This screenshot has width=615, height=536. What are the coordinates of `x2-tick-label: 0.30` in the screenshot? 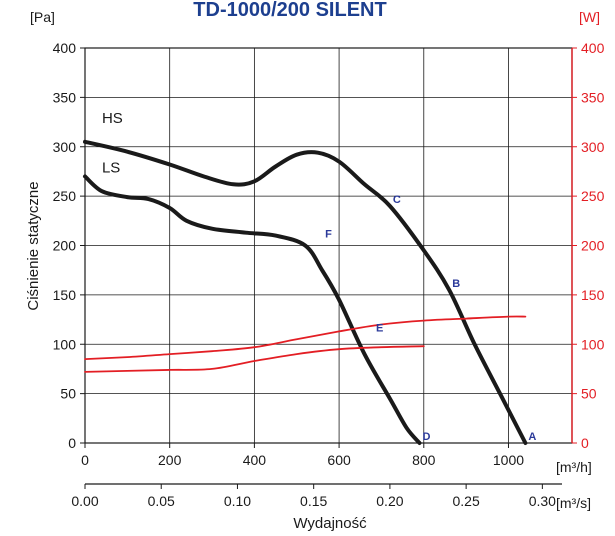 It's located at (542, 501).